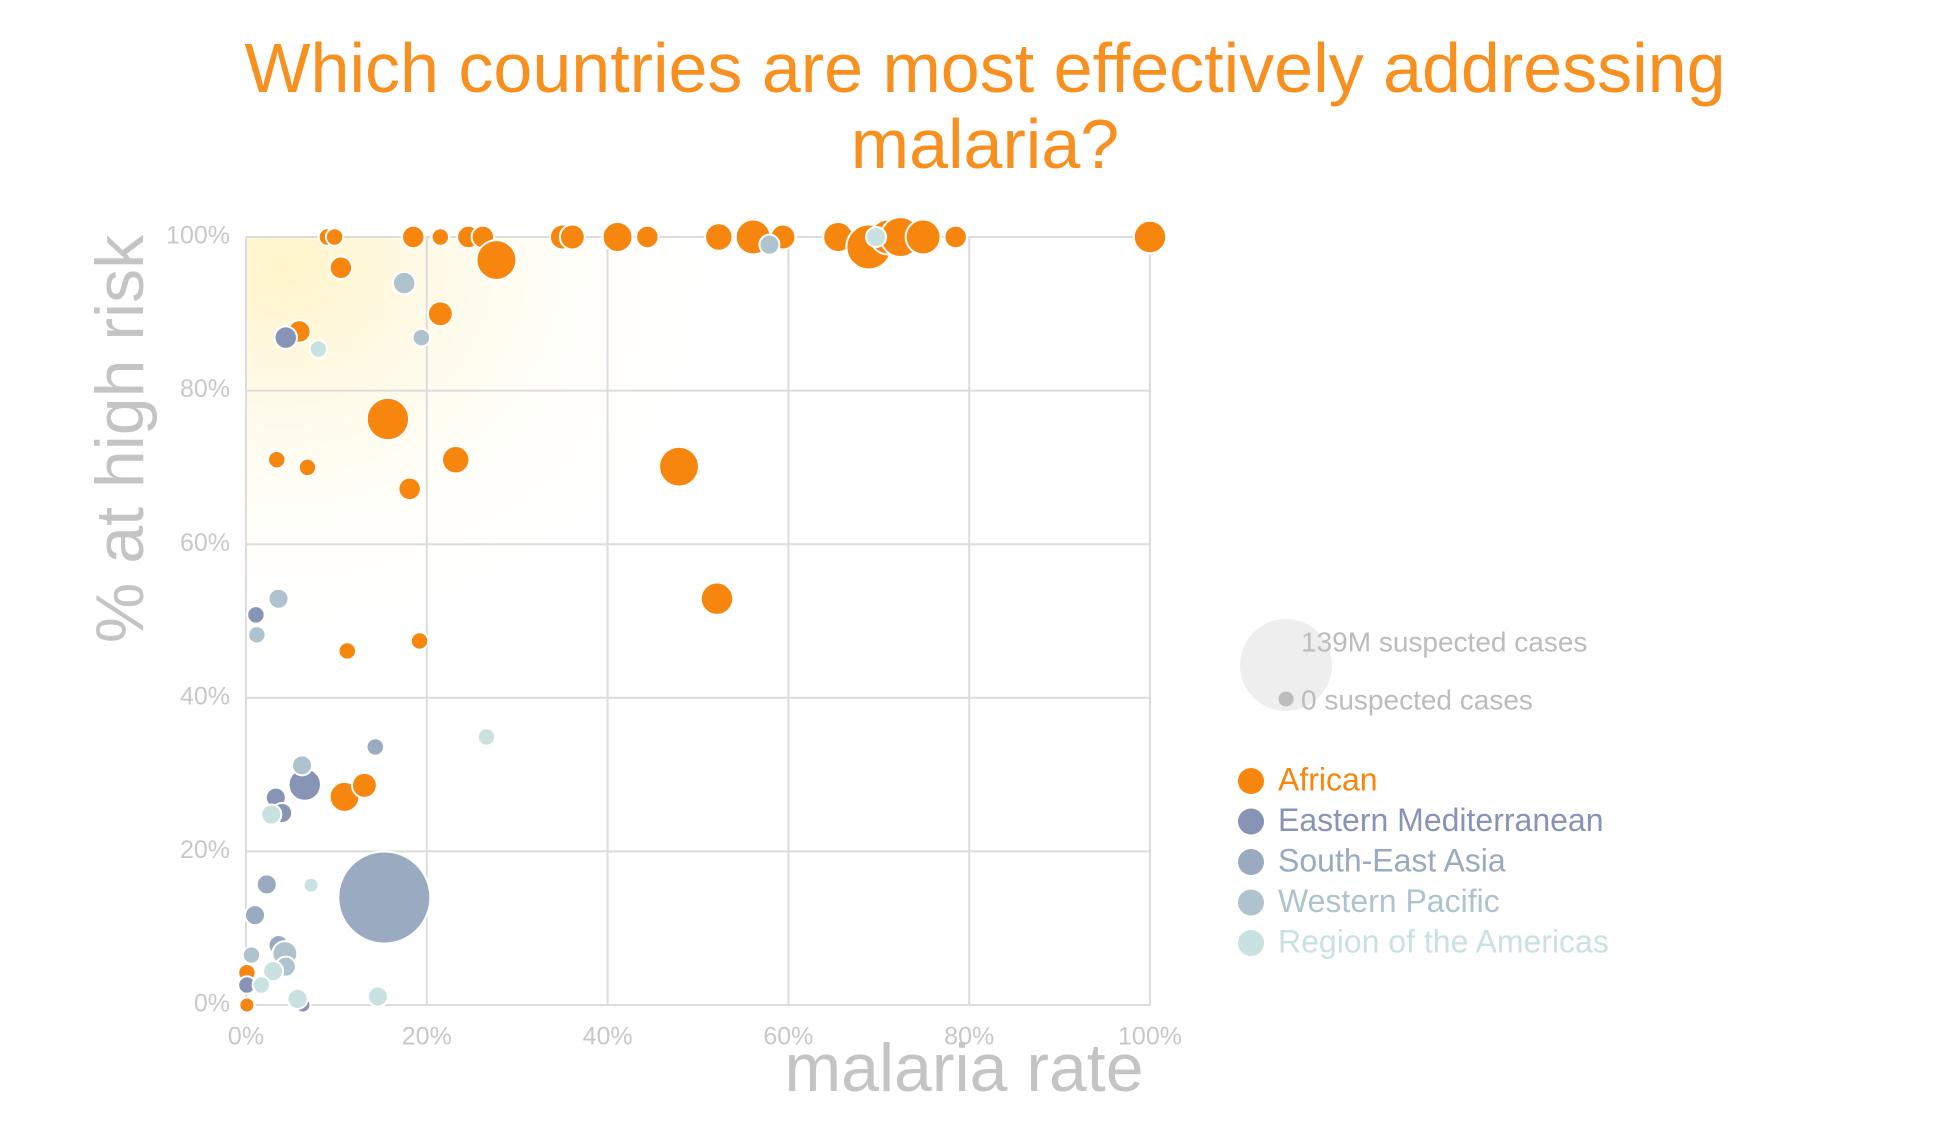 This screenshot has width=1946, height=1143. What do you see at coordinates (1443, 941) in the screenshot?
I see `legend-label: Region of the Americas` at bounding box center [1443, 941].